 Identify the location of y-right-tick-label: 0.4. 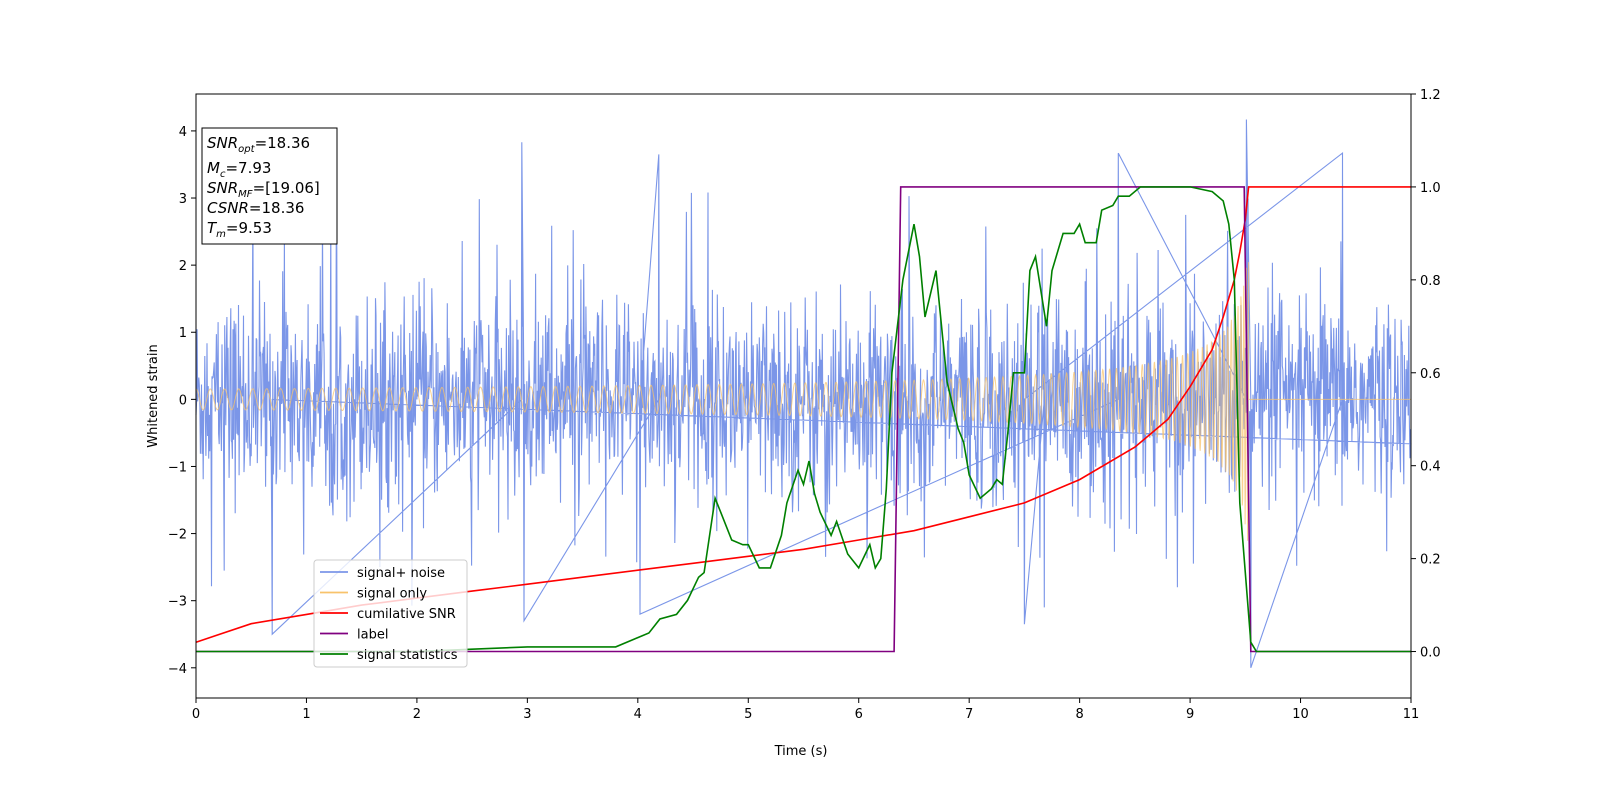
(1430, 467).